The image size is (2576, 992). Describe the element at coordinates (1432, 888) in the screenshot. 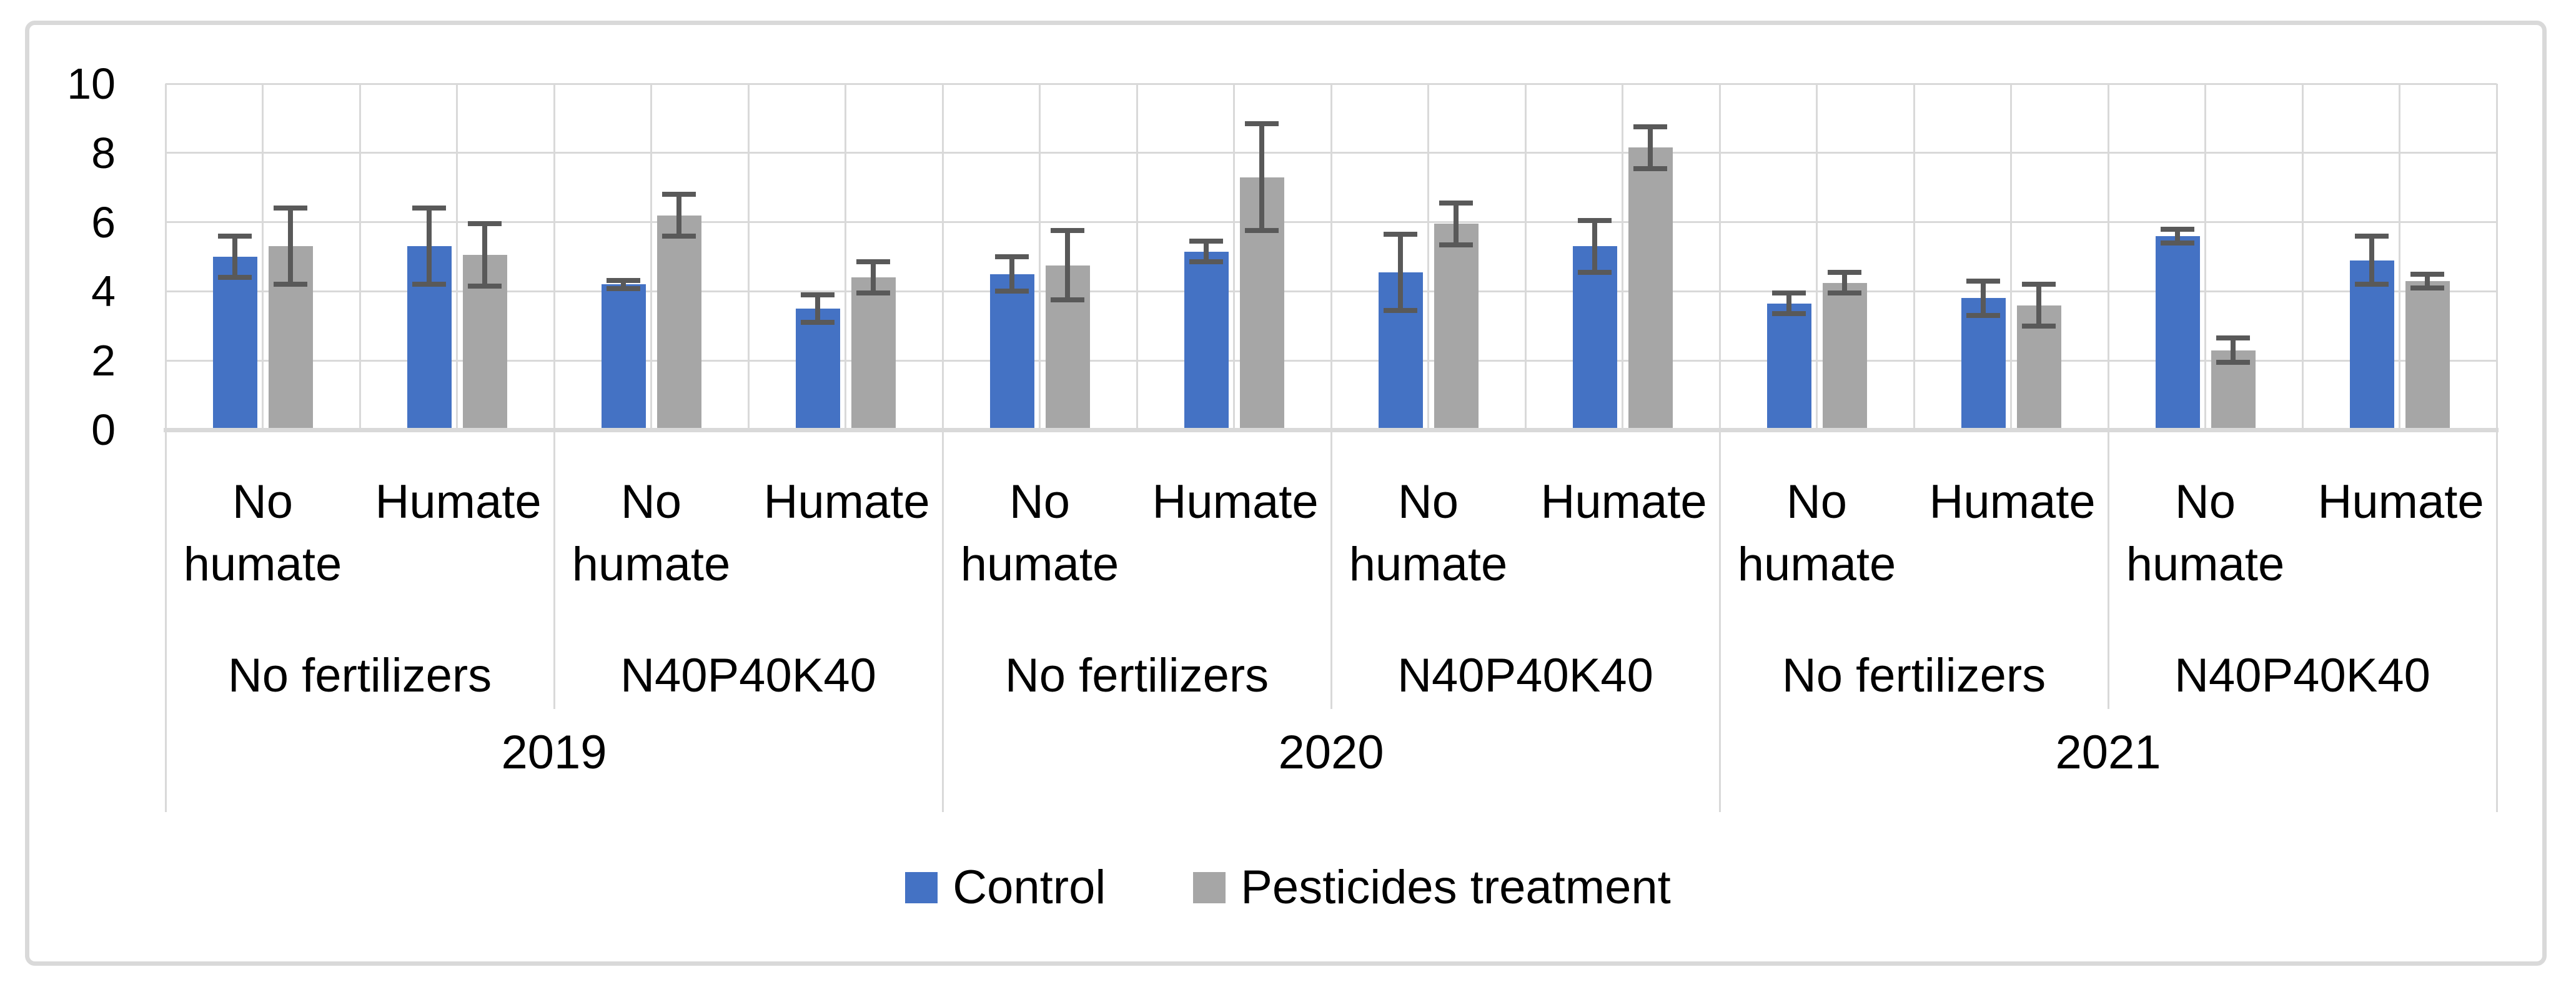

I see `legend-item-pesticides-treatment: Pesticides treatment` at that location.